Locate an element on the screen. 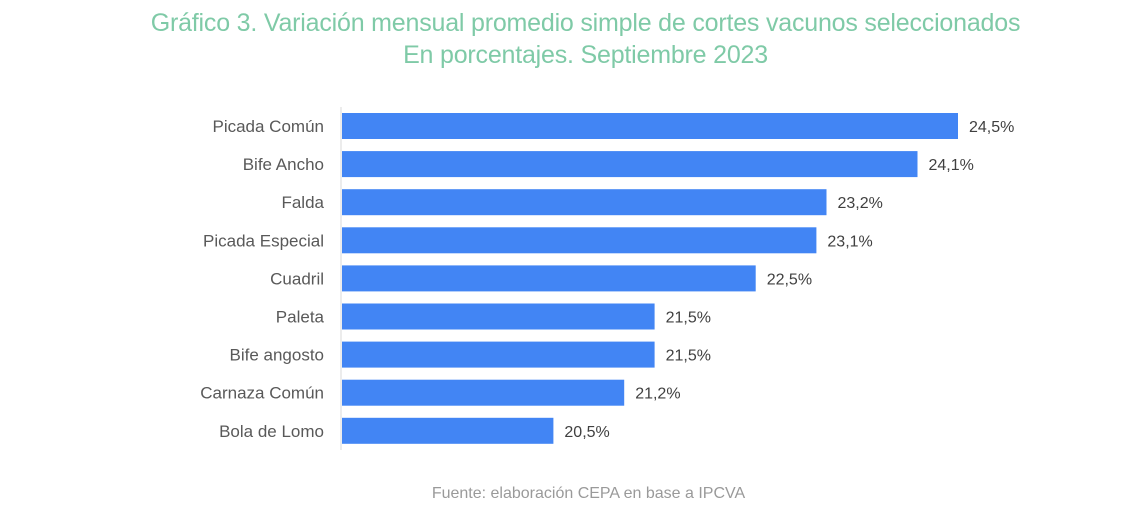 This screenshot has height=512, width=1131. category-label-0: Picada Común is located at coordinates (268, 126).